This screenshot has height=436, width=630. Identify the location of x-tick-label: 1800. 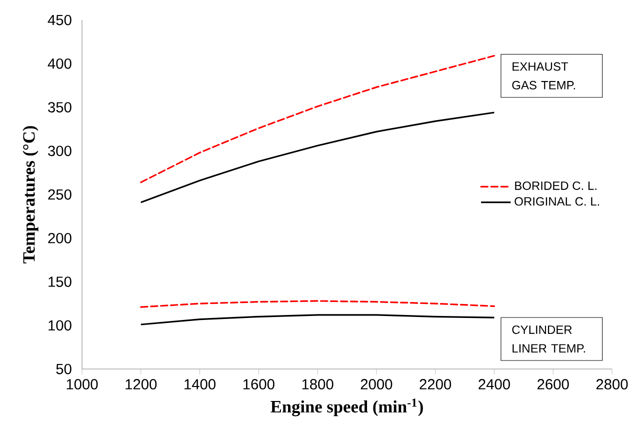
(318, 384).